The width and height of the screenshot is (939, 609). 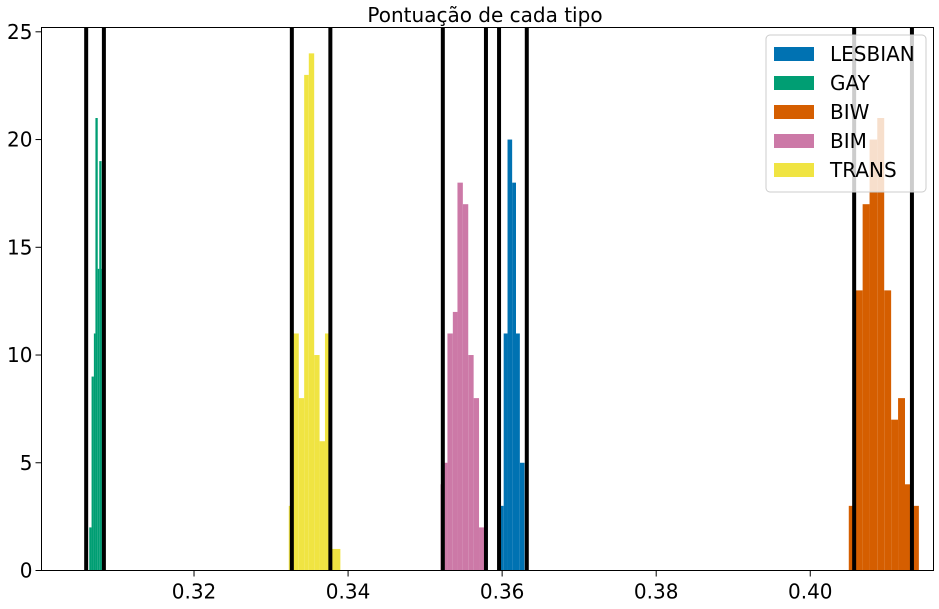 What do you see at coordinates (26, 463) in the screenshot?
I see `y-tick-label: 5` at bounding box center [26, 463].